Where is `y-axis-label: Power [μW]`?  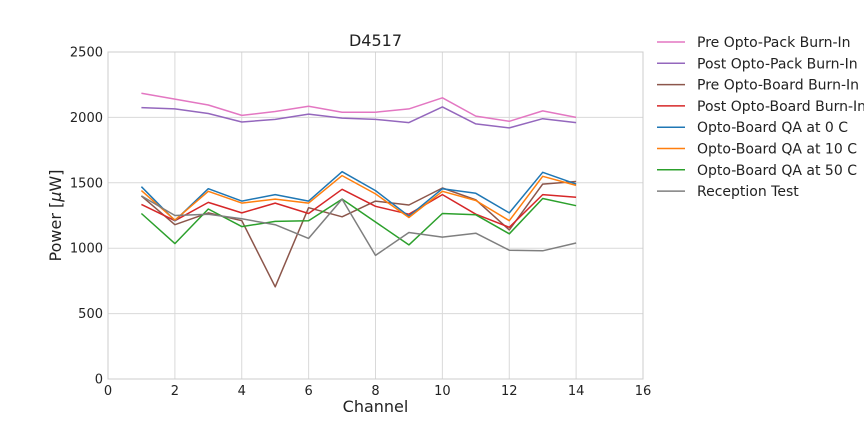 y-axis-label: Power [μW] is located at coordinates (55, 216).